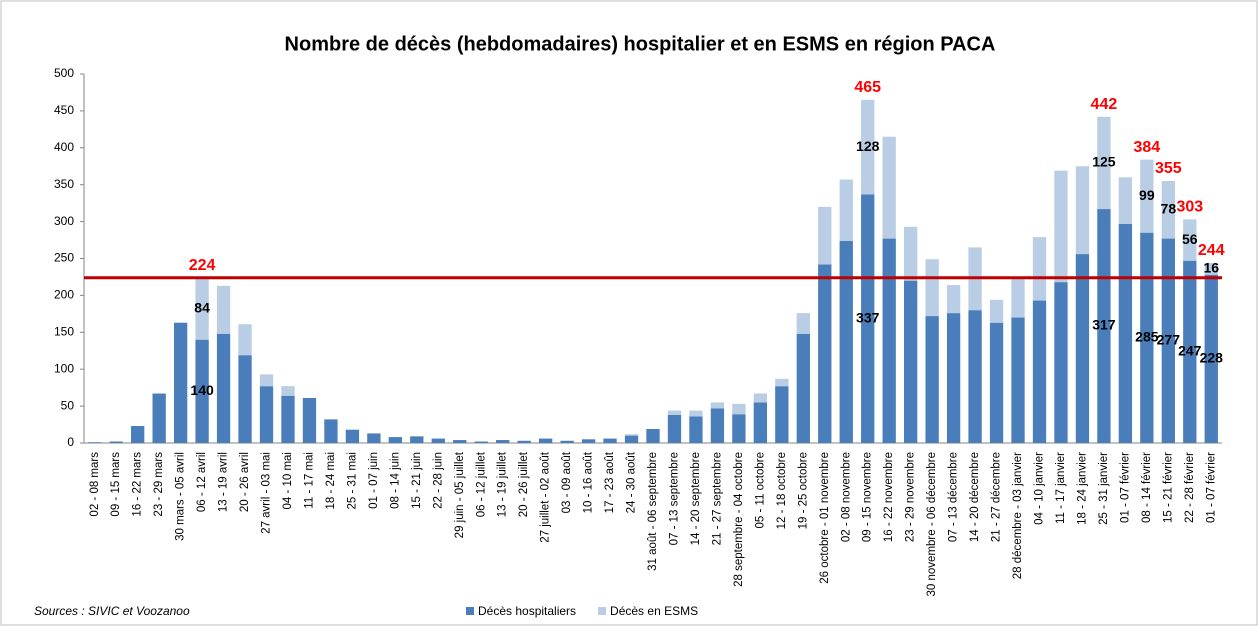  Describe the element at coordinates (481, 484) in the screenshot. I see `x-tick-label: 06 - 12 juillet` at that location.